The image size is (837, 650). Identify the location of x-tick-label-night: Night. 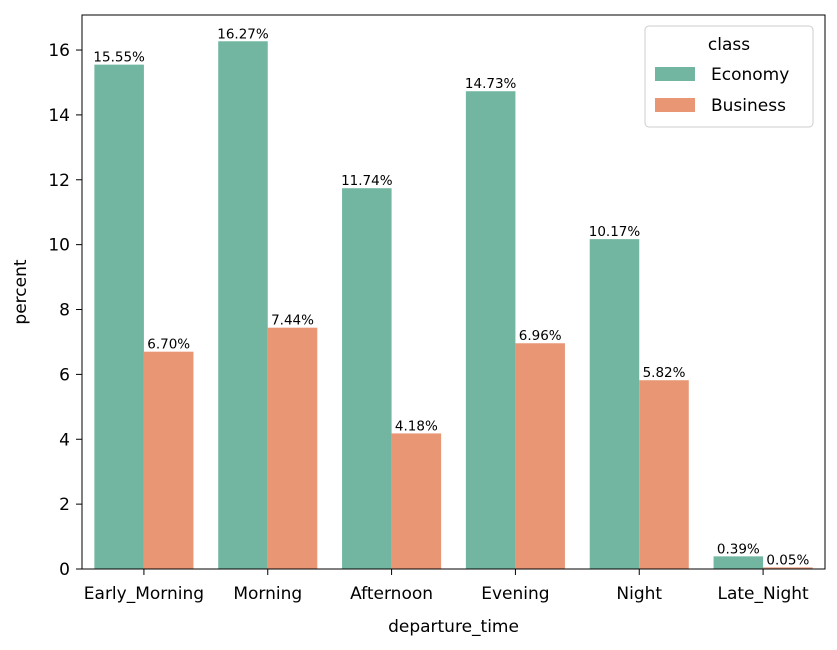
(639, 594).